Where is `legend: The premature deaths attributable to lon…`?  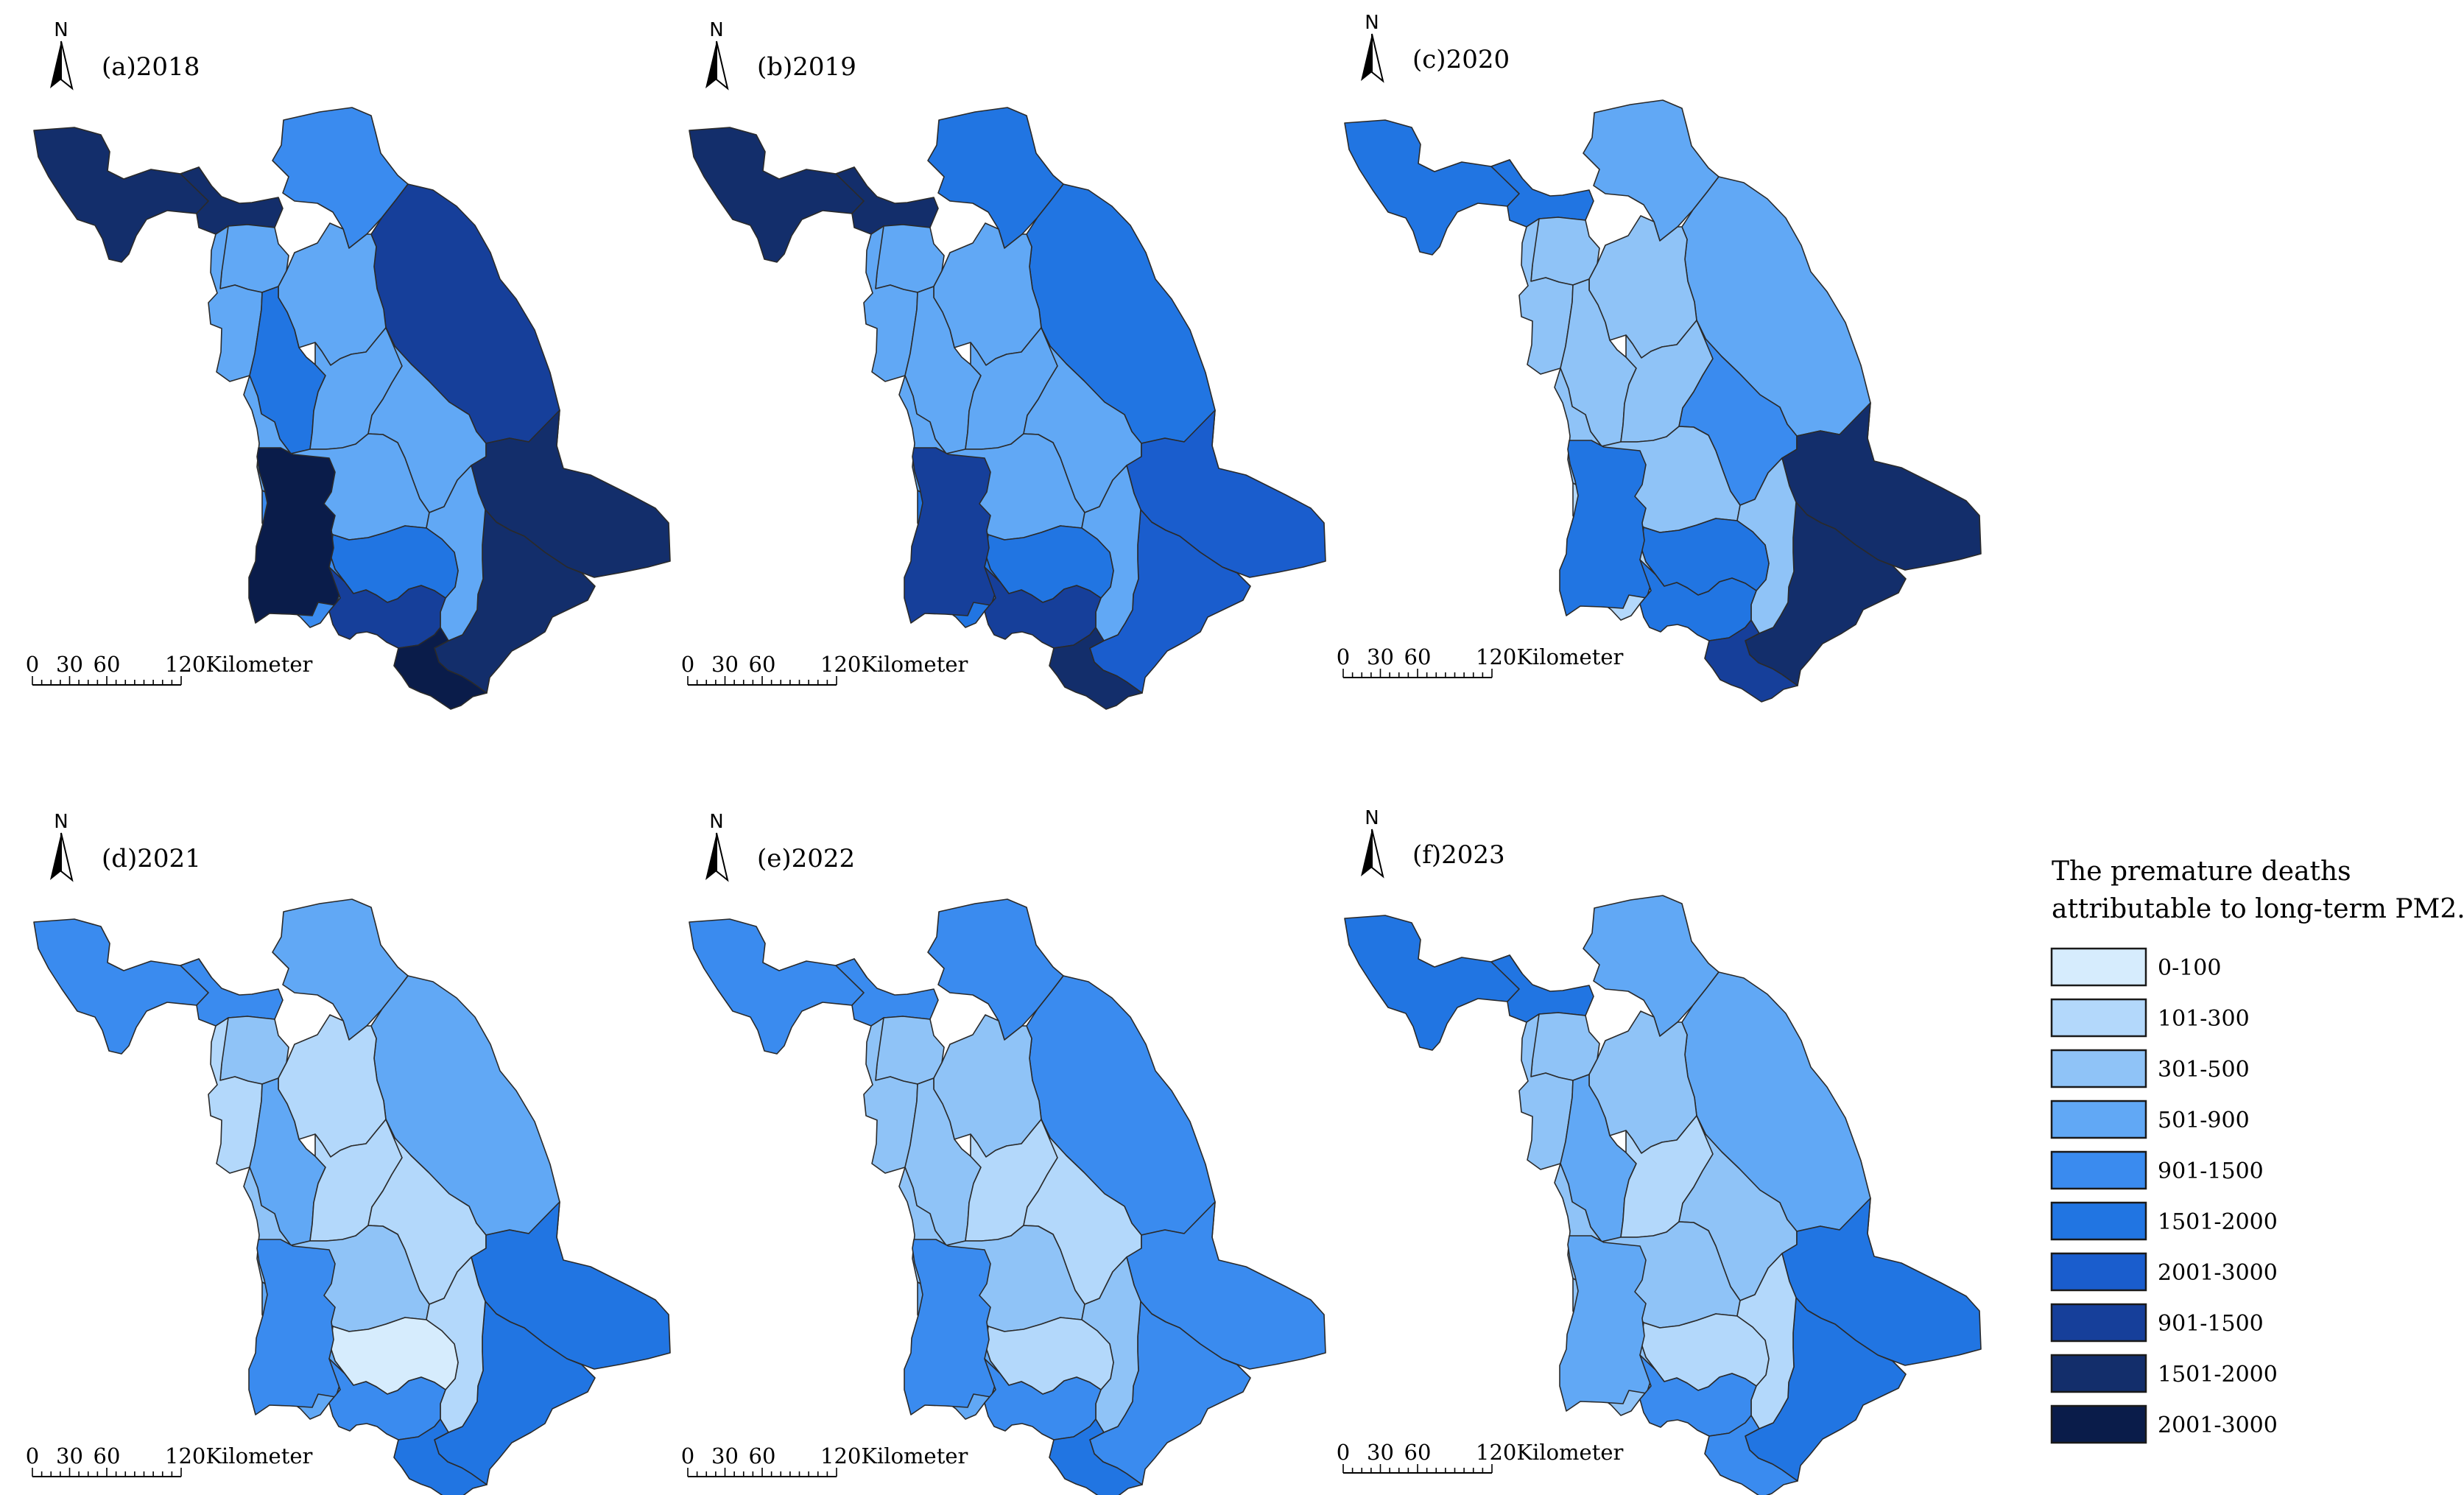 legend: The premature deaths attributable to lon… is located at coordinates (2257, 1150).